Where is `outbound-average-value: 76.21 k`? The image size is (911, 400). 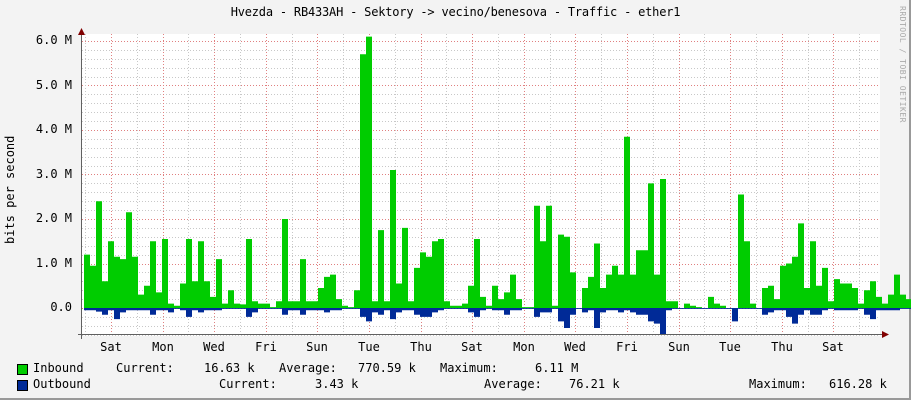
outbound-average-value: 76.21 k is located at coordinates (594, 384).